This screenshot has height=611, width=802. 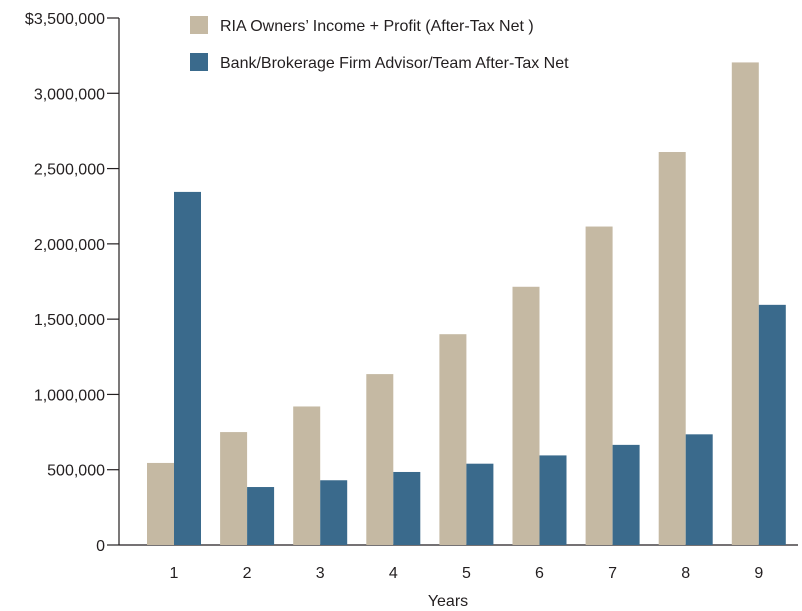 What do you see at coordinates (69, 320) in the screenshot?
I see `y-tick-label: 1,500,000` at bounding box center [69, 320].